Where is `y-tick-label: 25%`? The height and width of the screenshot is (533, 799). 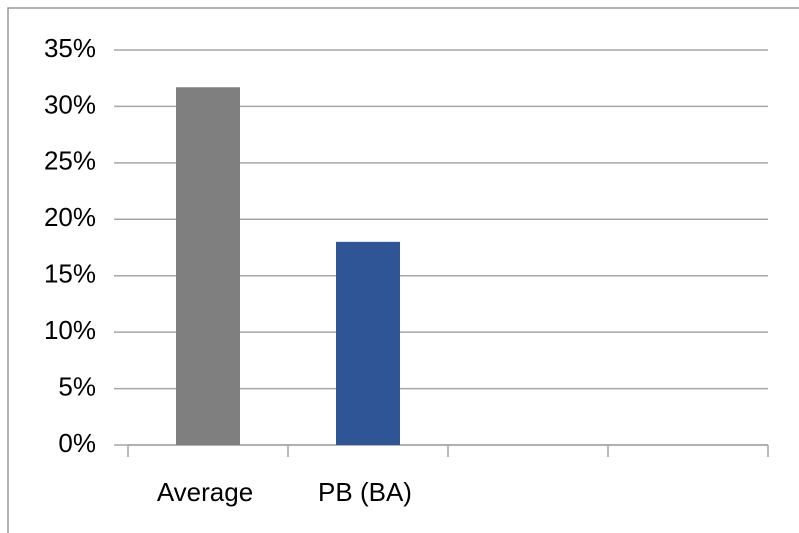 y-tick-label: 25% is located at coordinates (70, 161).